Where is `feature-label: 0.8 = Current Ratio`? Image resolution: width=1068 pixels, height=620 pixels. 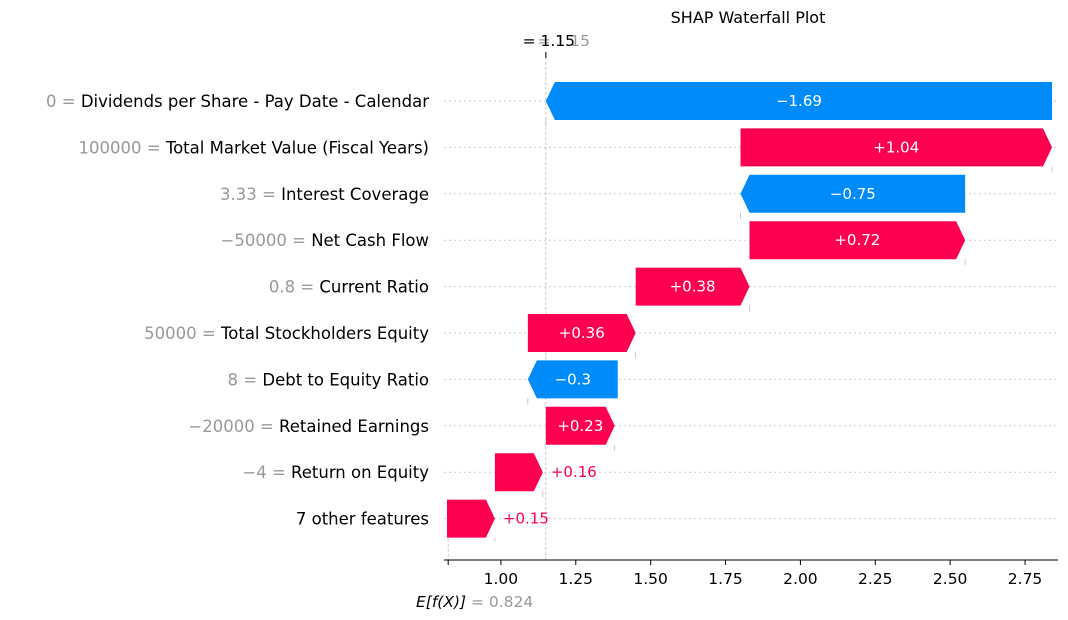
feature-label: 0.8 = Current Ratio is located at coordinates (349, 286).